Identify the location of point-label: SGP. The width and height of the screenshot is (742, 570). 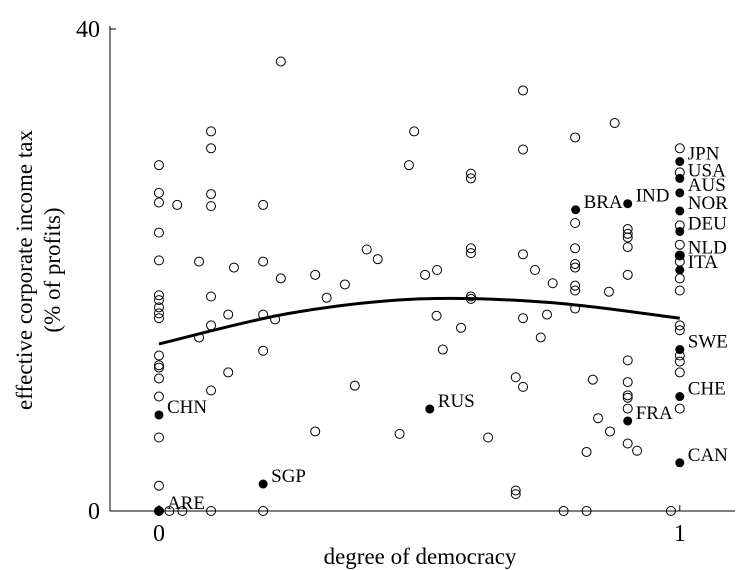
(288, 476).